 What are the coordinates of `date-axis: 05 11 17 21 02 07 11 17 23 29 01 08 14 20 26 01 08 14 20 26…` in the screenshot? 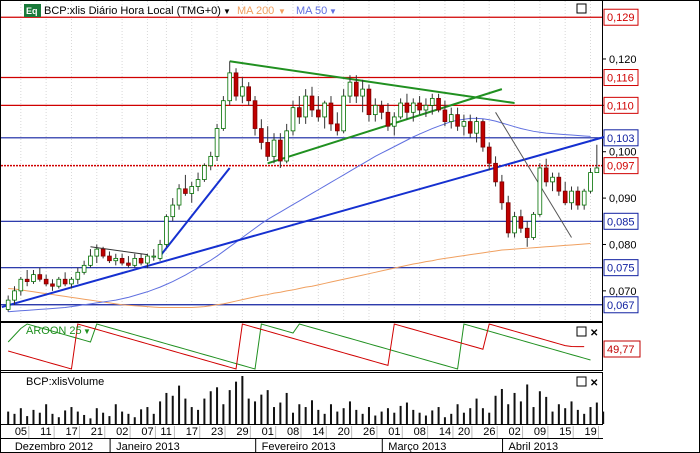 It's located at (301, 439).